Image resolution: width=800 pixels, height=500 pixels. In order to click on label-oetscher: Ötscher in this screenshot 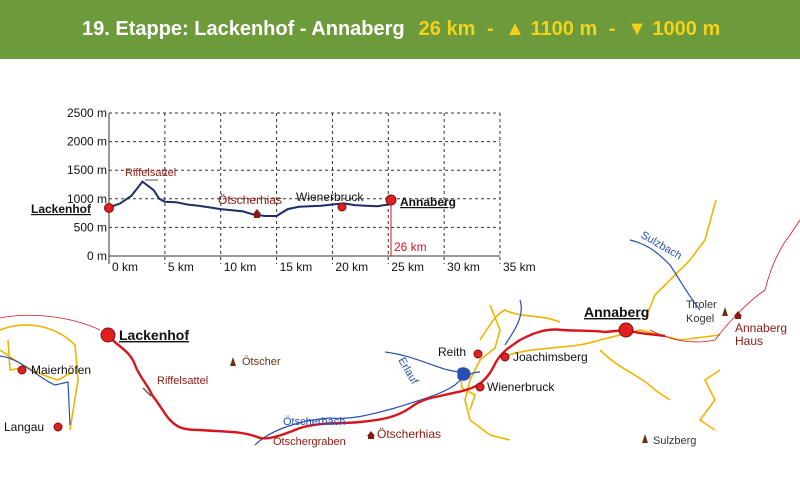, I will do `click(261, 362)`.